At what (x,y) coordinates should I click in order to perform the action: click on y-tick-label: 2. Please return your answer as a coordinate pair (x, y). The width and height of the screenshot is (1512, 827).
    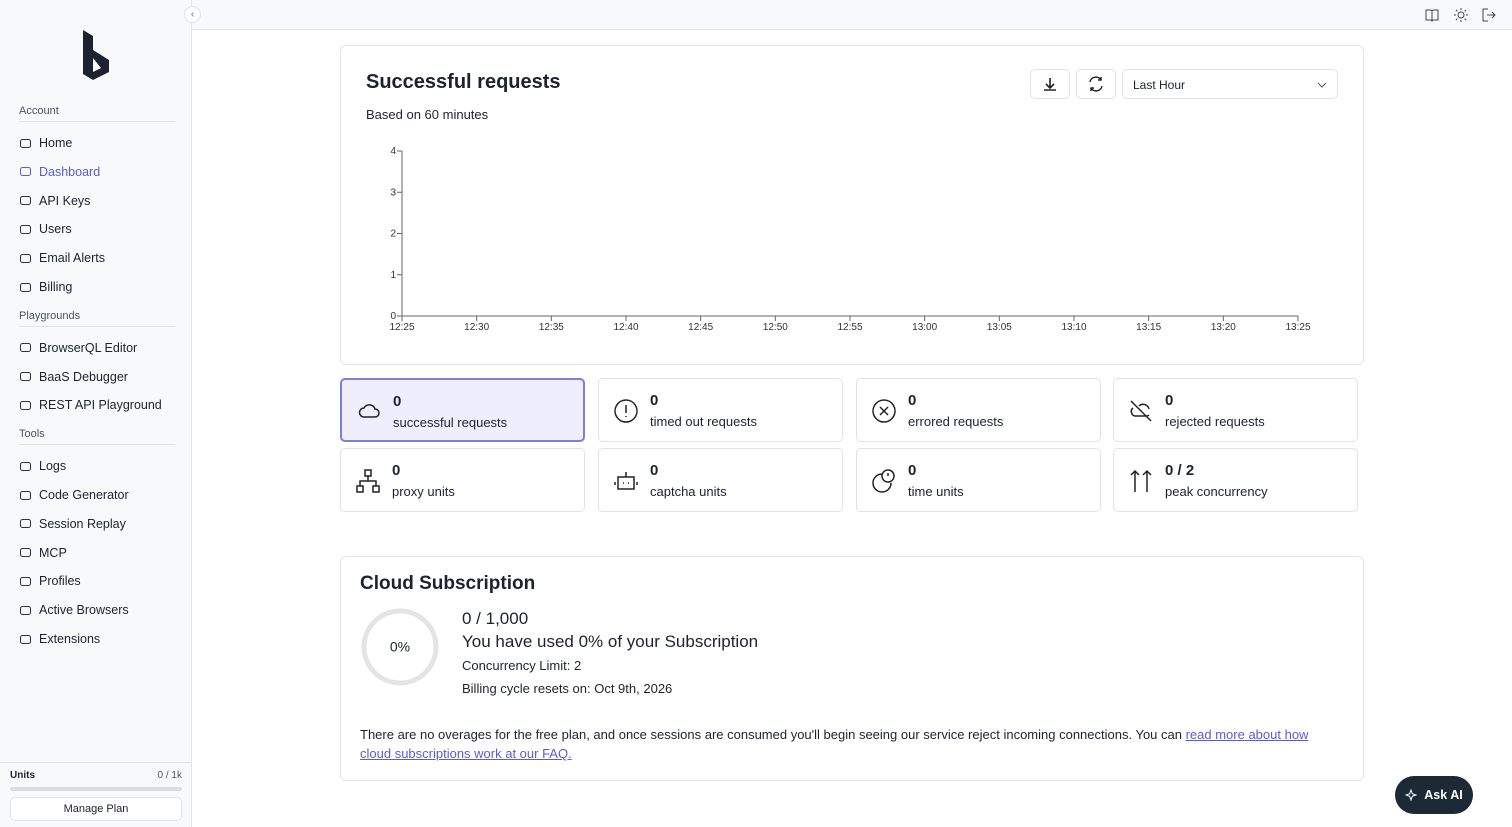
    Looking at the image, I should click on (393, 234).